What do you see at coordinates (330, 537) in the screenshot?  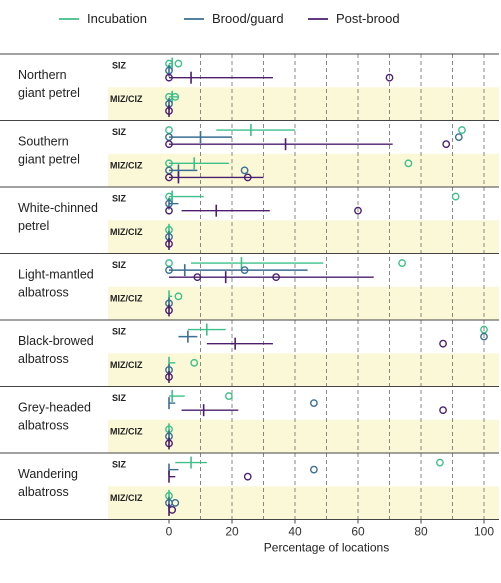 I see `x-axis: Percentage of locations 0 20 40 60 80 100` at bounding box center [330, 537].